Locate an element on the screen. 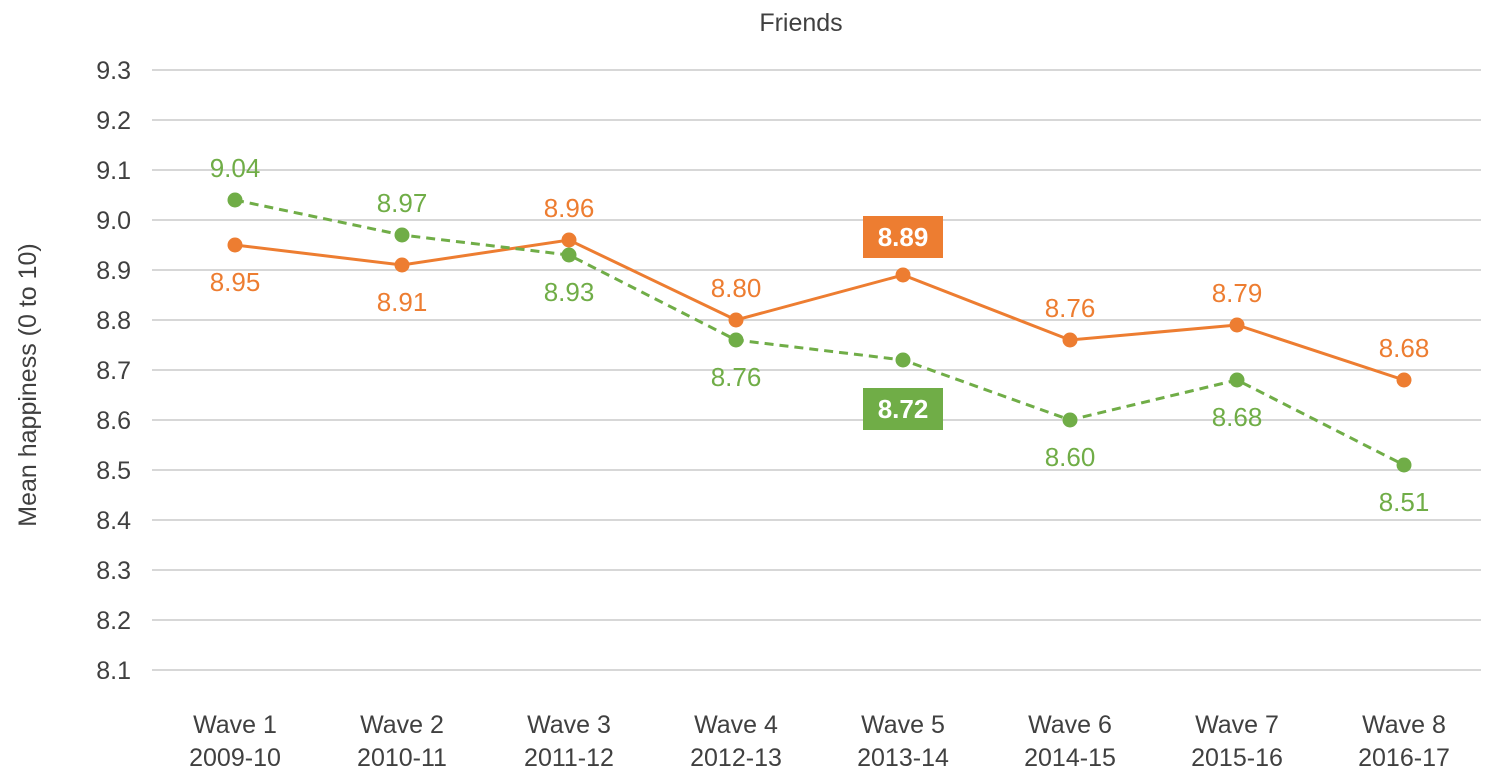 The width and height of the screenshot is (1489, 782). x-tick-label-wave: Wave 8 is located at coordinates (1404, 725).